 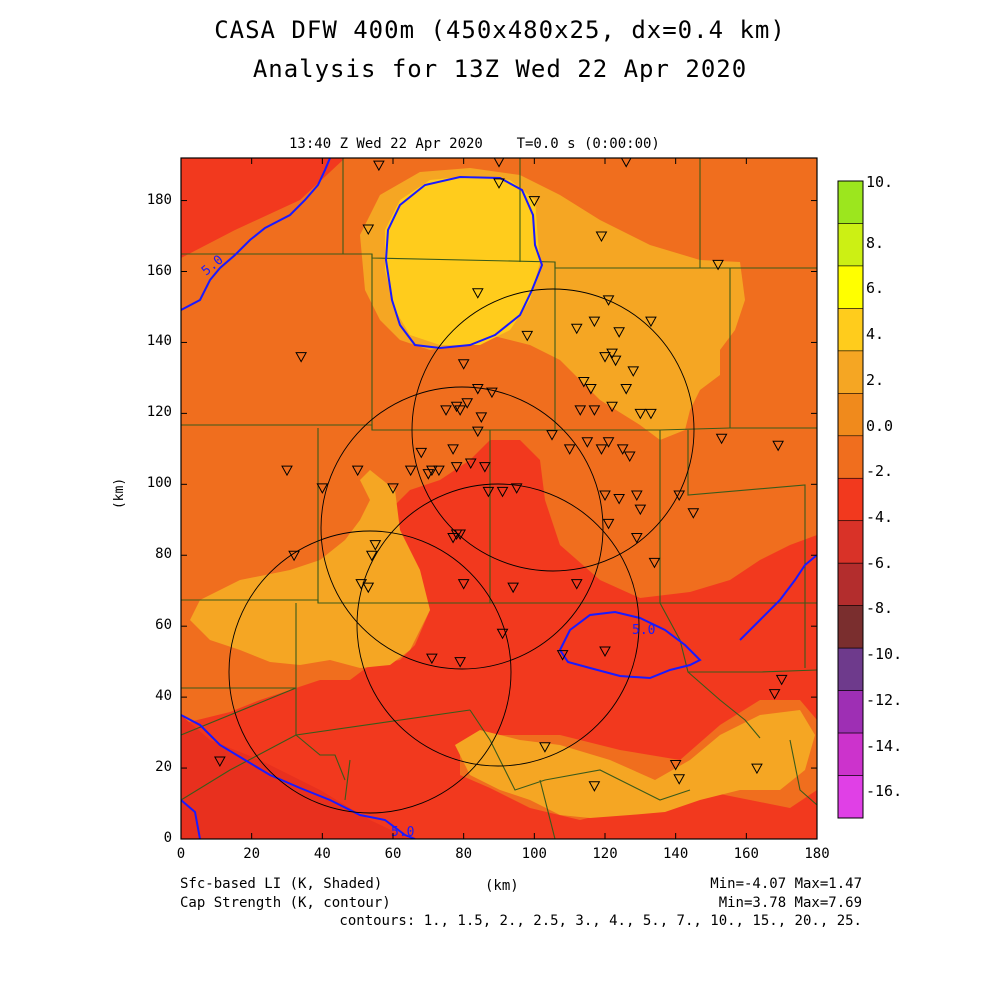 I want to click on x-tick-label: 180, so click(x=817, y=854).